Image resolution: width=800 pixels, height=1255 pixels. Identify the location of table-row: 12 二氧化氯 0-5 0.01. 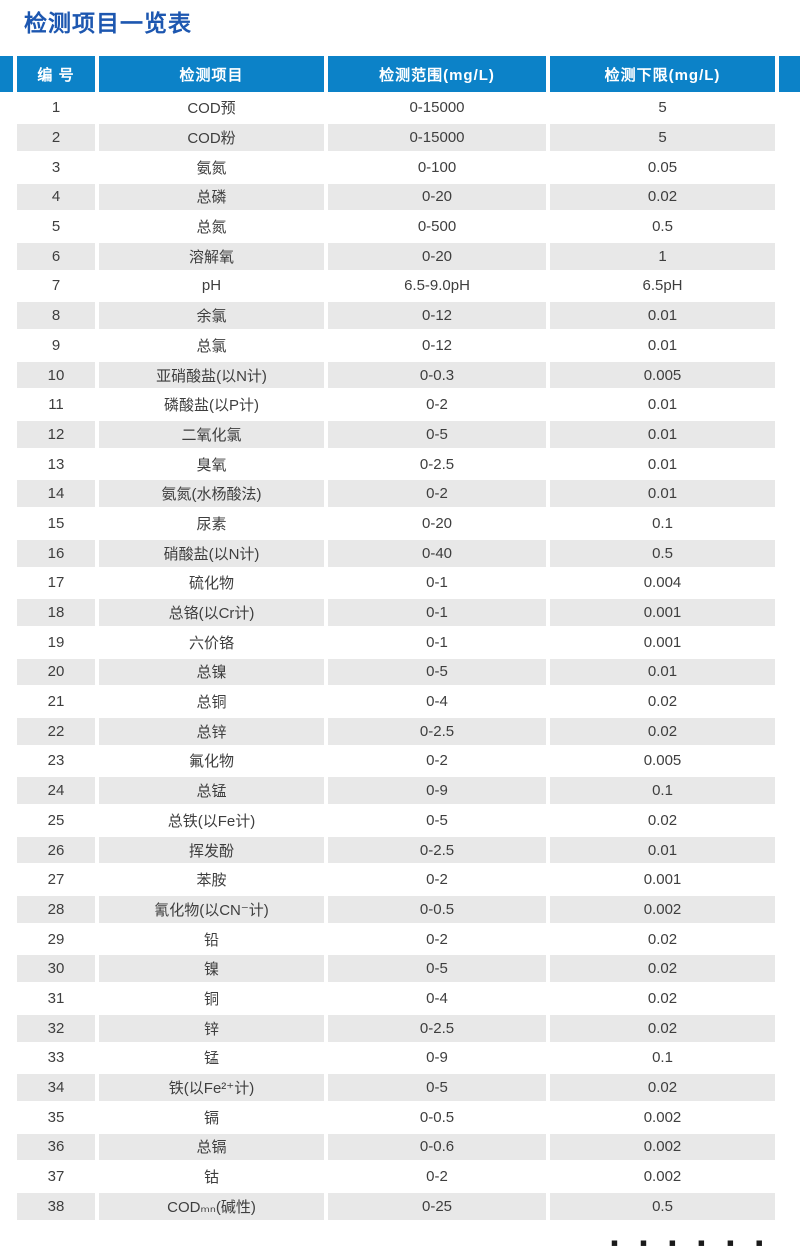
(400, 435).